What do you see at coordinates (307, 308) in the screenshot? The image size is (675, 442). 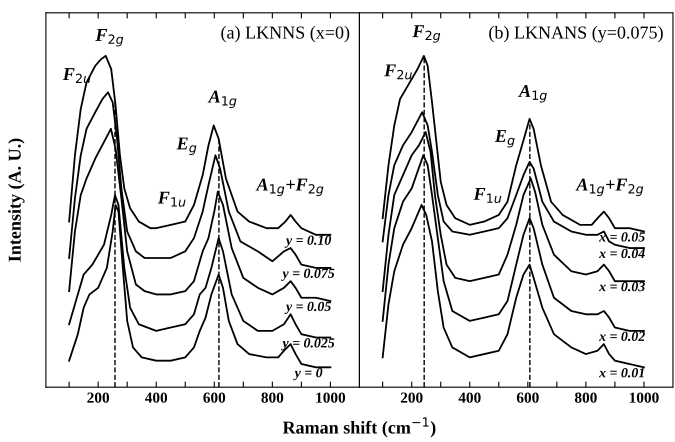 I see `series-label: y = 0.05` at bounding box center [307, 308].